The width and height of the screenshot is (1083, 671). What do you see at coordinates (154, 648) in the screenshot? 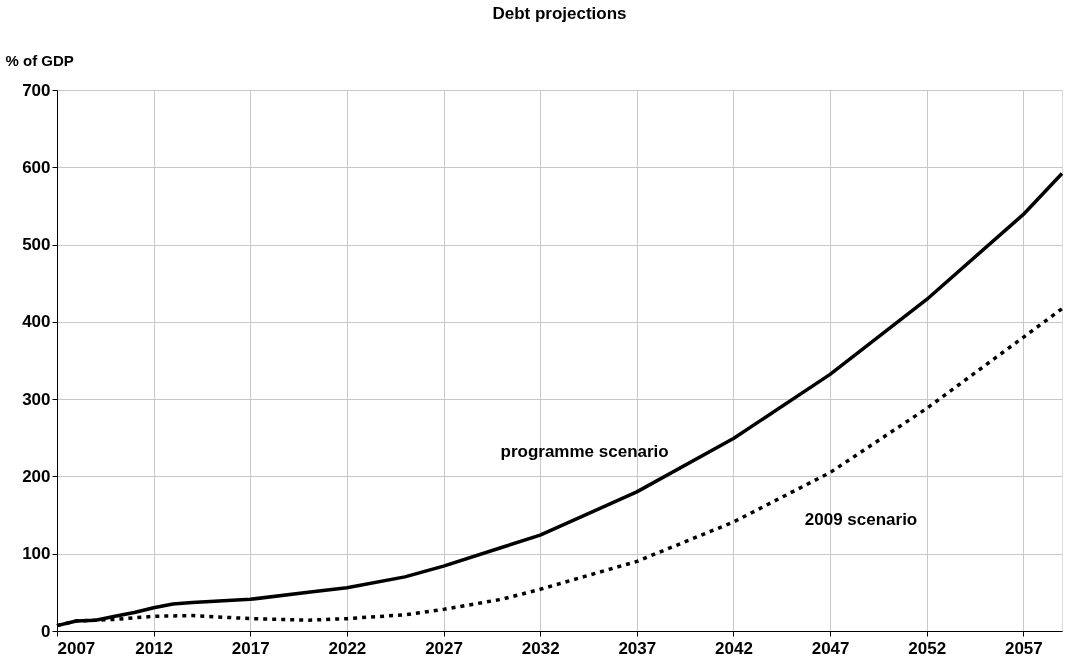
I see `x-tick-label: 2012` at bounding box center [154, 648].